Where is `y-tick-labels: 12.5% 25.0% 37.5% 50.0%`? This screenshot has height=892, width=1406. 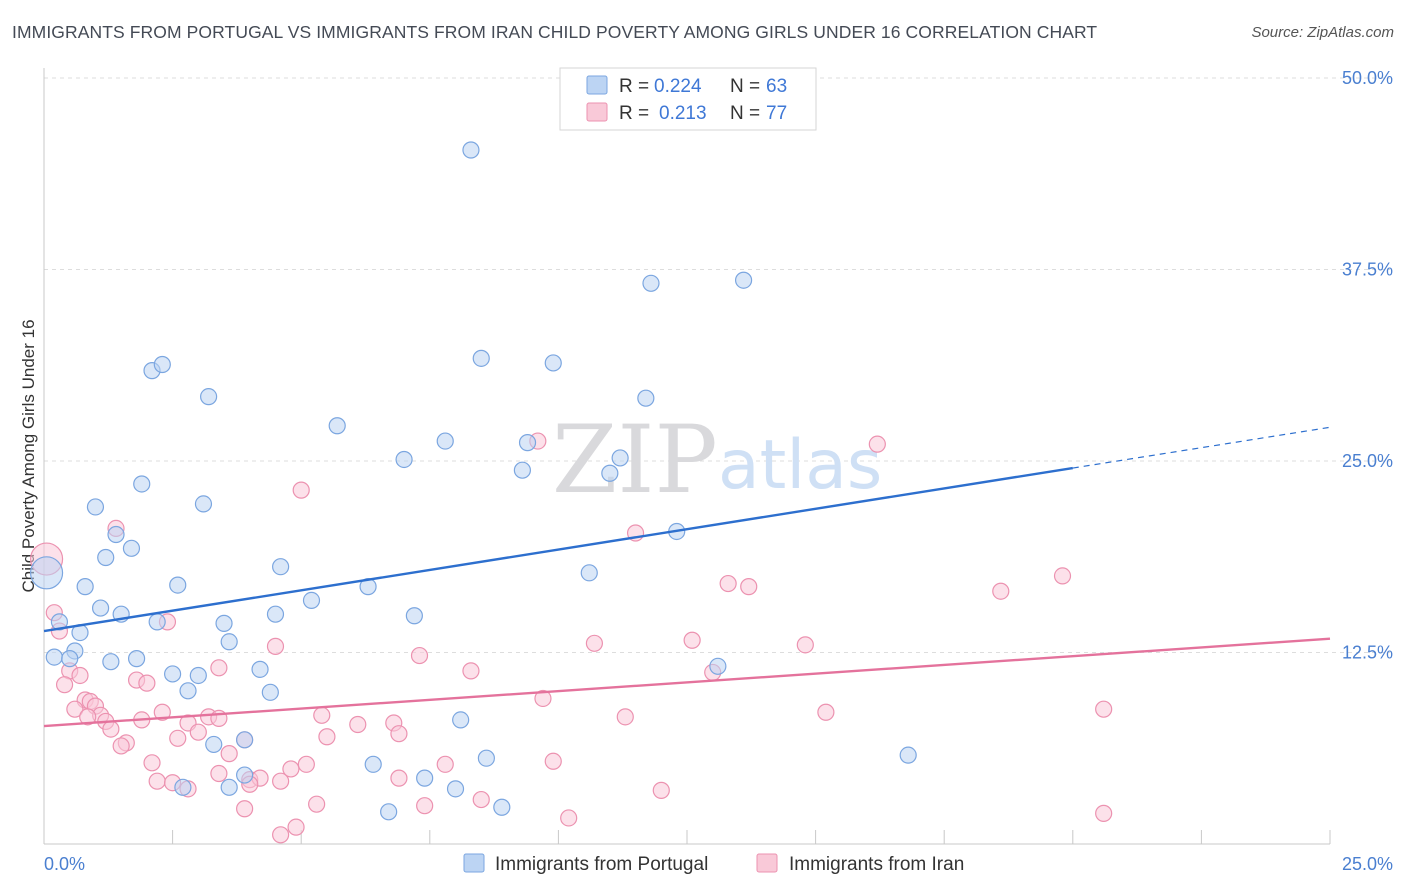
y-tick-labels: 12.5% 25.0% 37.5% 50.0% is located at coordinates (1367, 365).